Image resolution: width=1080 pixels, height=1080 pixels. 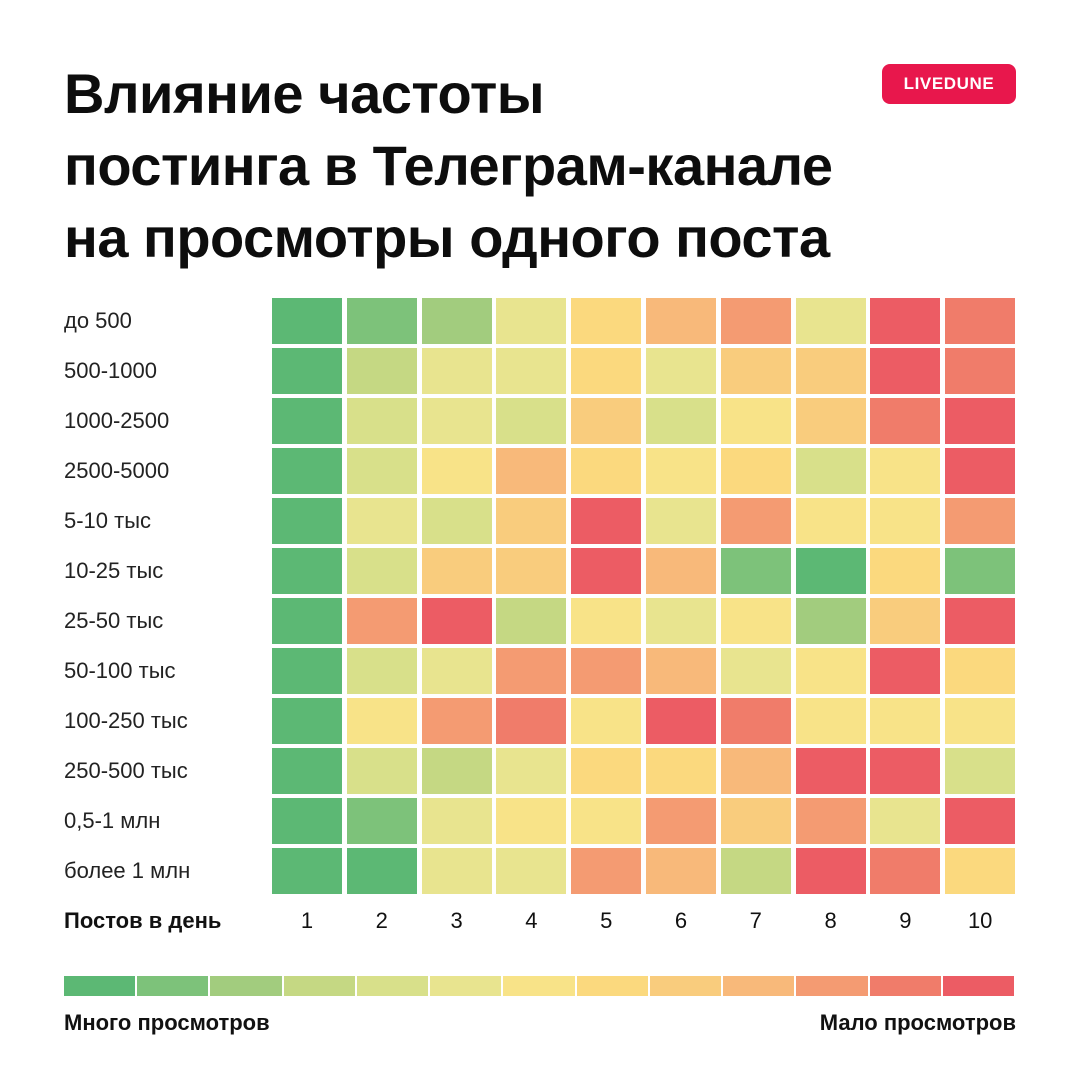 I want to click on x-tick-label: 2, so click(x=381, y=920).